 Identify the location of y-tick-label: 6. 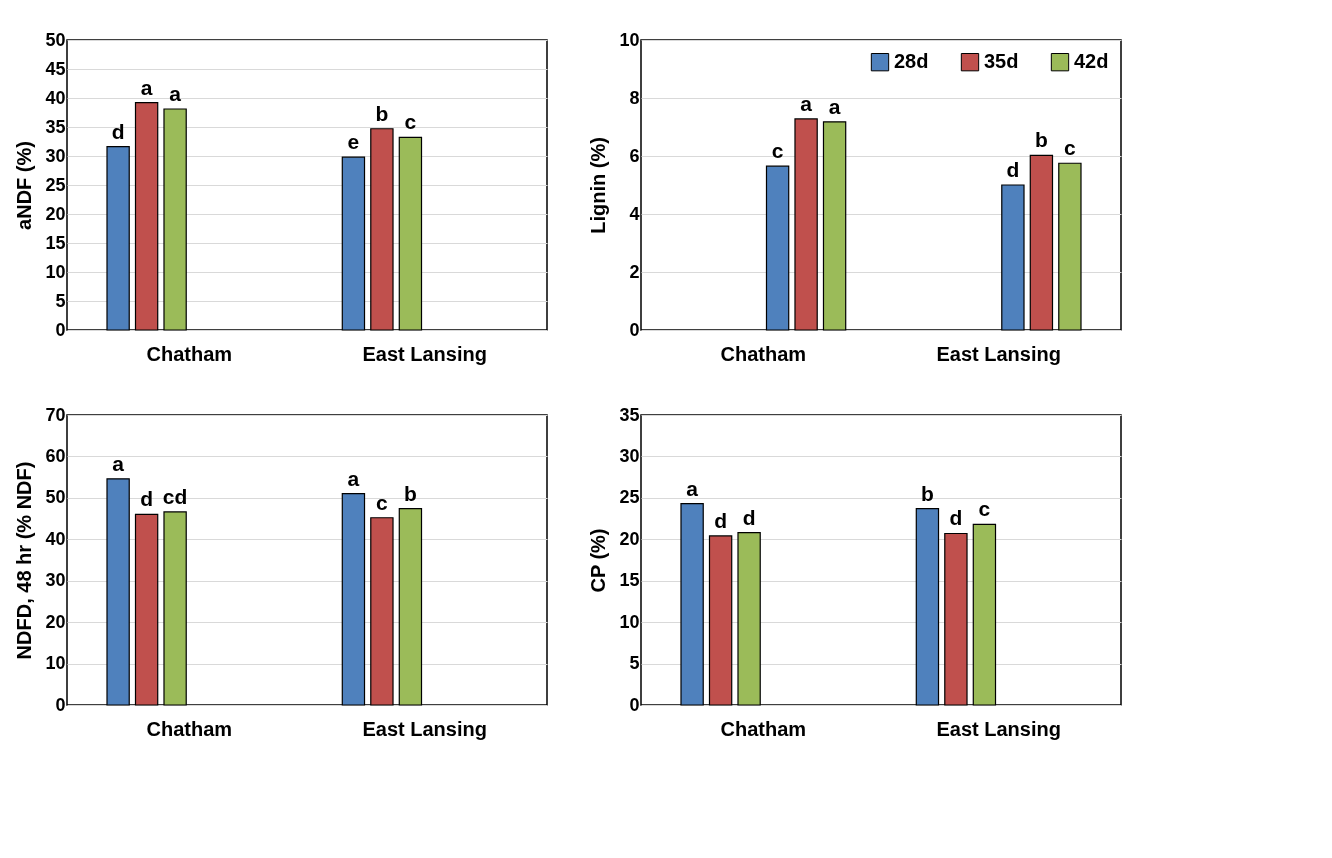
(634, 155).